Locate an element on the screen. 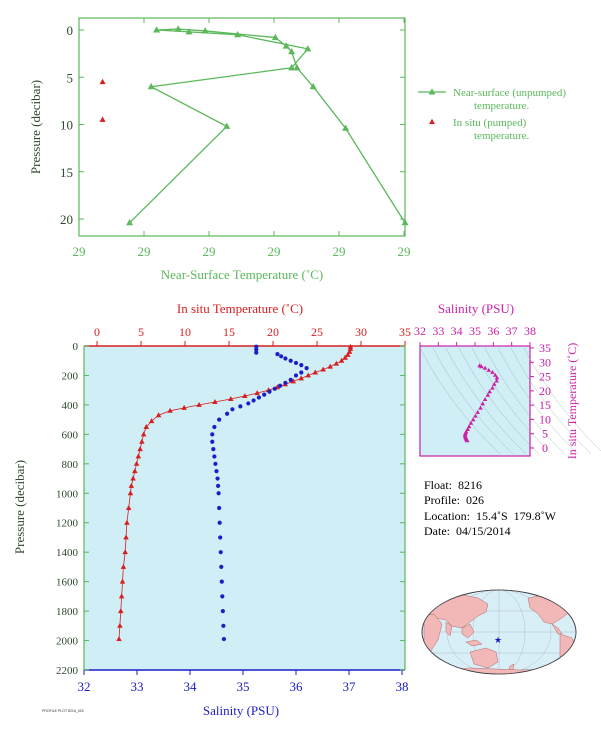  sal-axis-label: Salinity (PSU) is located at coordinates (241, 710).